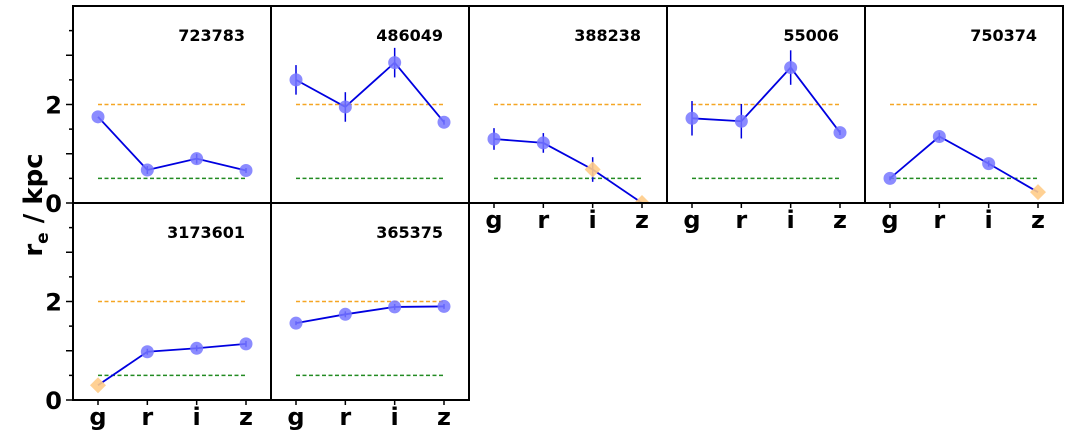 The image size is (1065, 437). I want to click on panel-3173601: 3173601 0 2 g r i z, so click(158, 316).